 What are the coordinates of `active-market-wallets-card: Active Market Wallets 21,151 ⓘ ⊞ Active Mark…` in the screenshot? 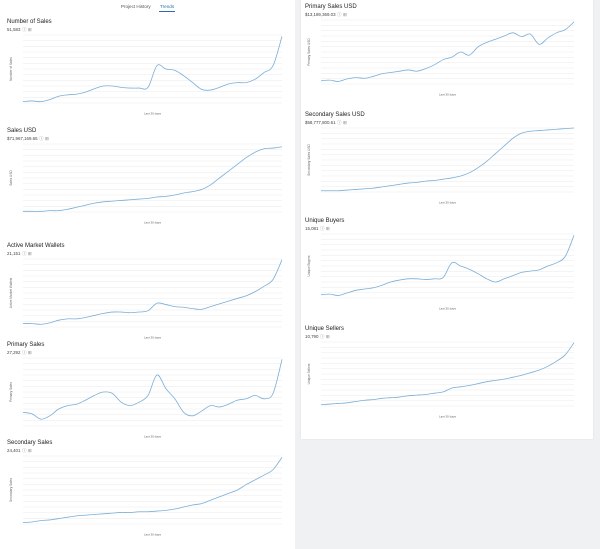 It's located at (146, 291).